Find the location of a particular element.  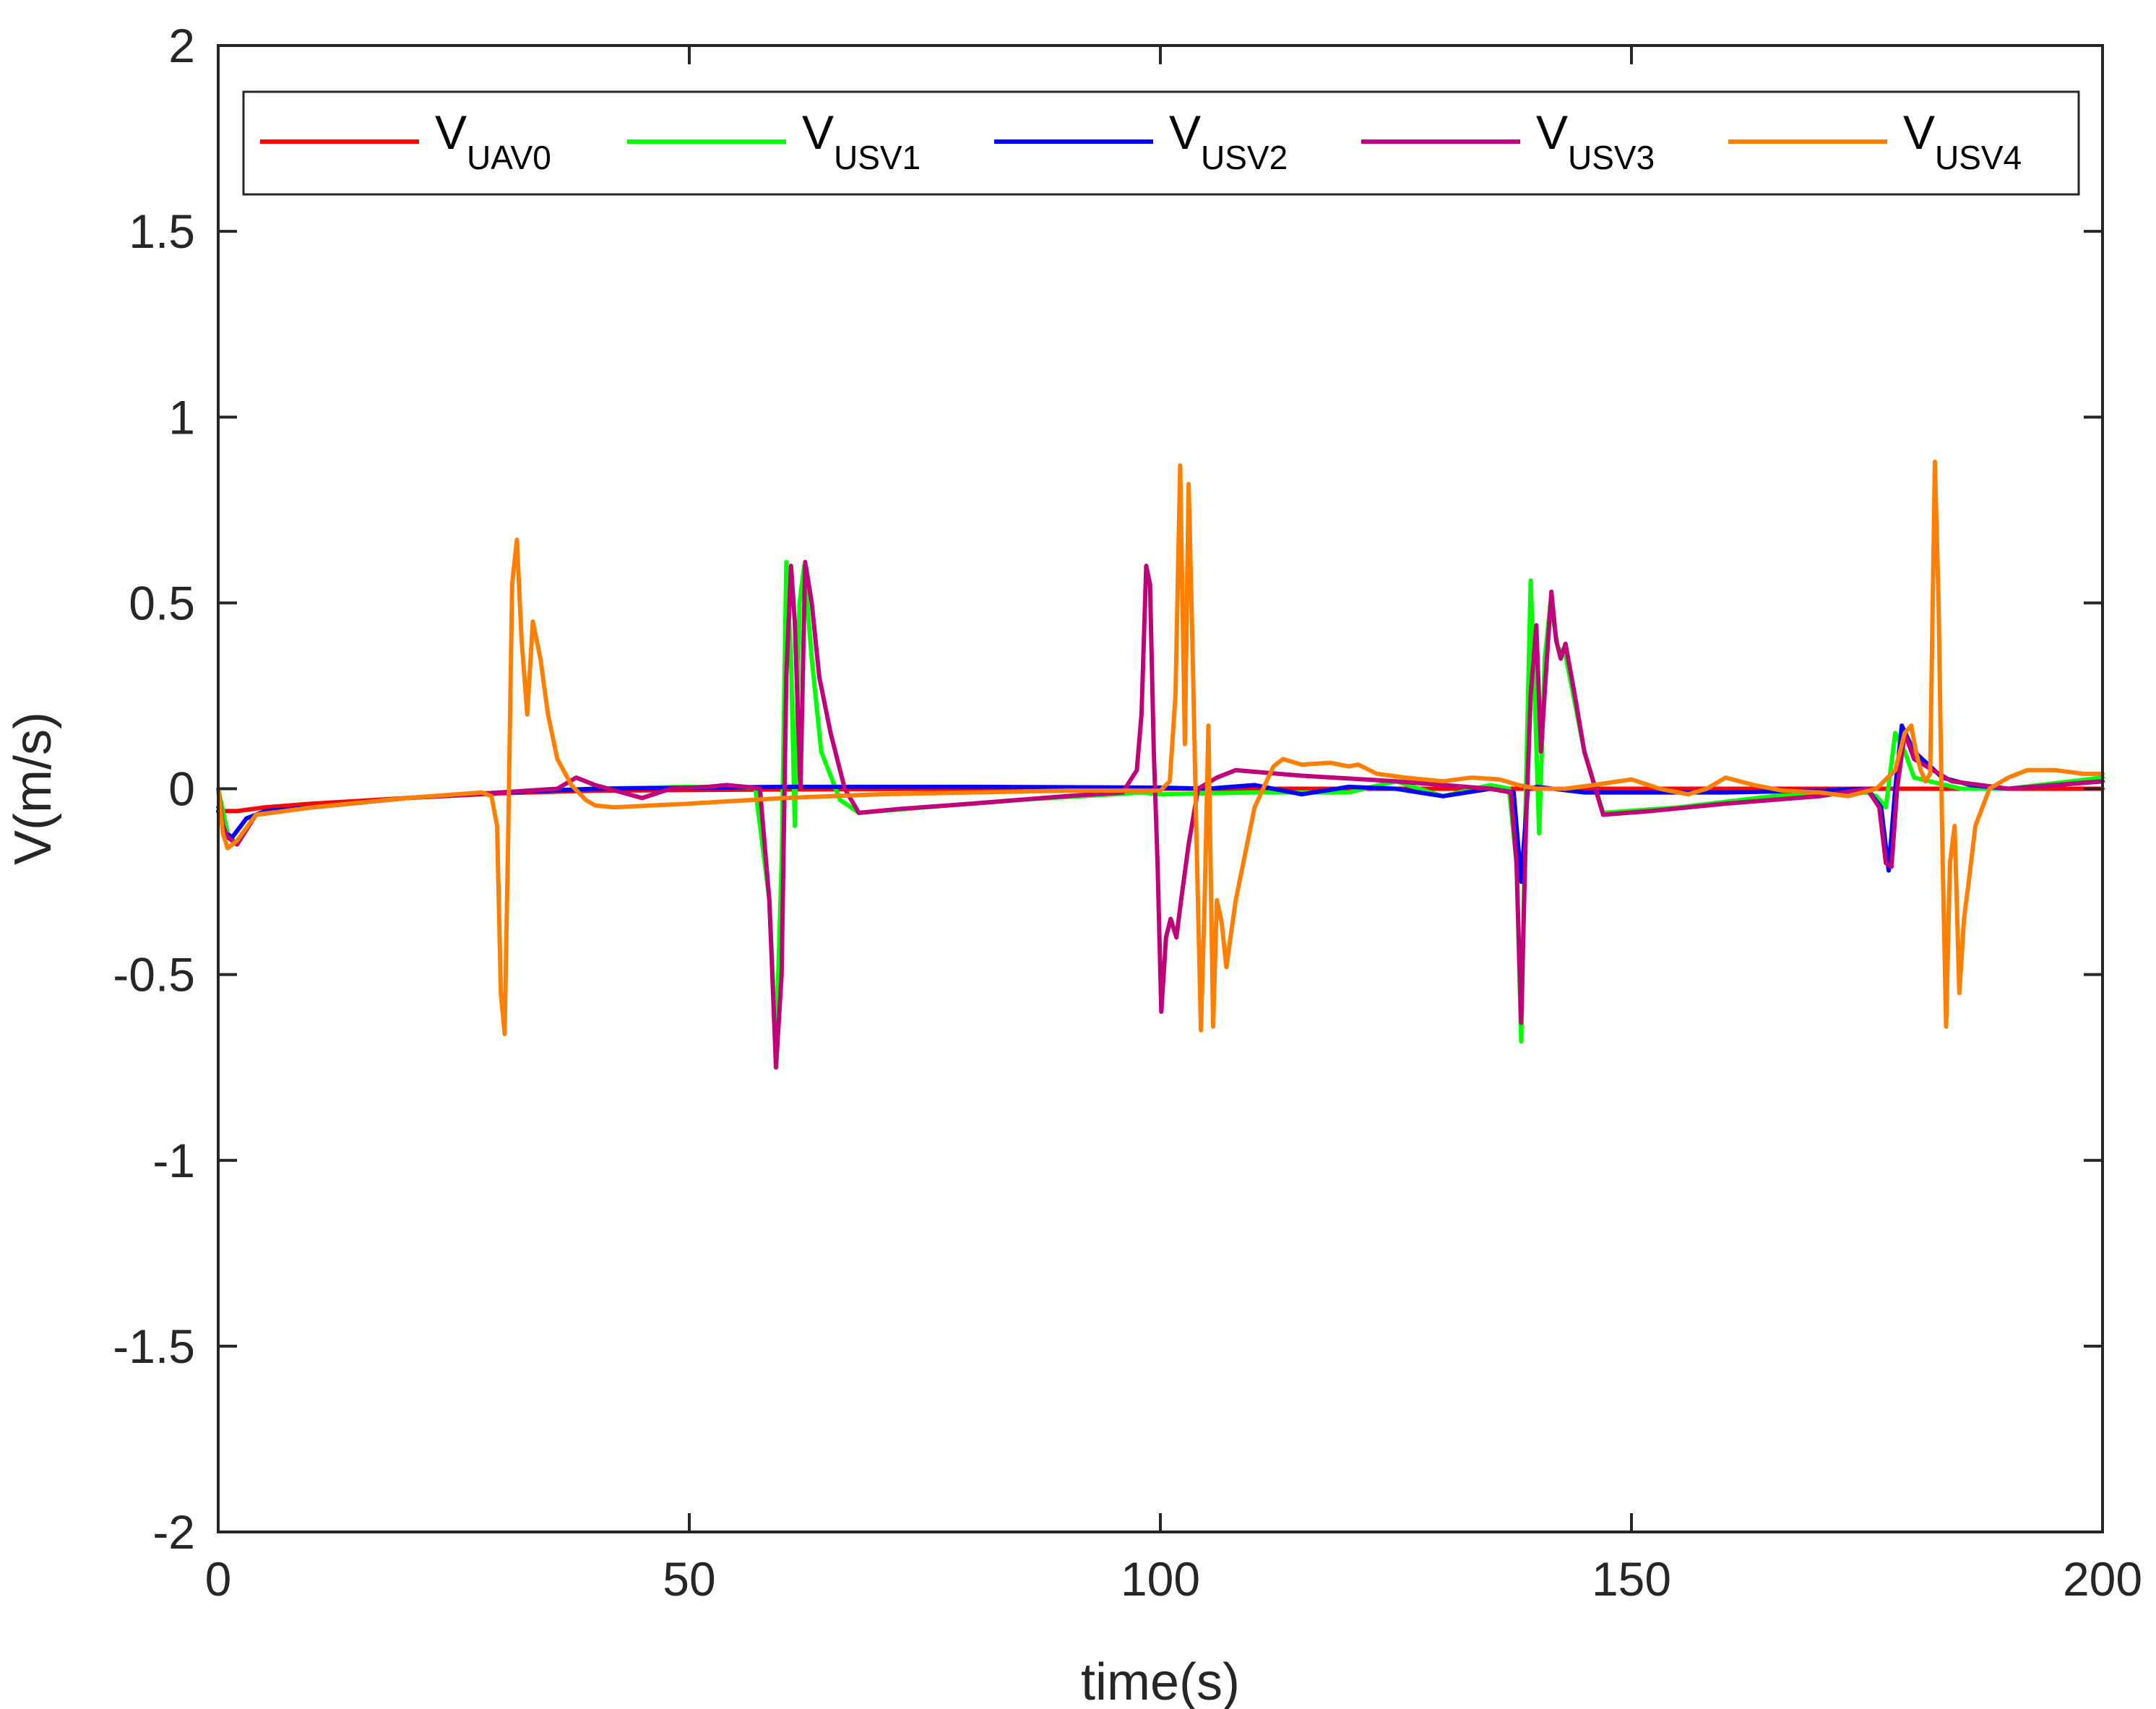

legend-items: VUAV0 VUSV1 VUSV2 VUSV3 VUSV4 is located at coordinates (1141, 141).